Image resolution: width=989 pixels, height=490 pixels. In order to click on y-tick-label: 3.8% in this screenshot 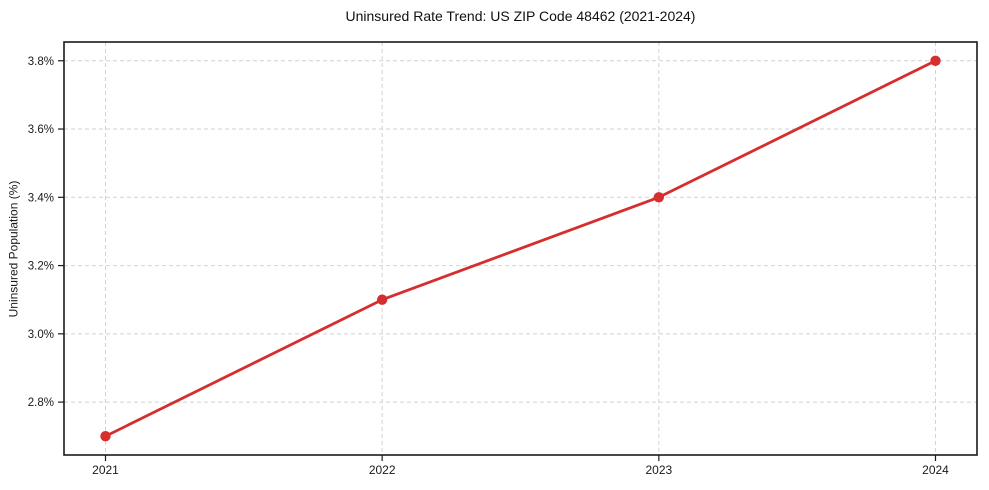, I will do `click(41, 62)`.